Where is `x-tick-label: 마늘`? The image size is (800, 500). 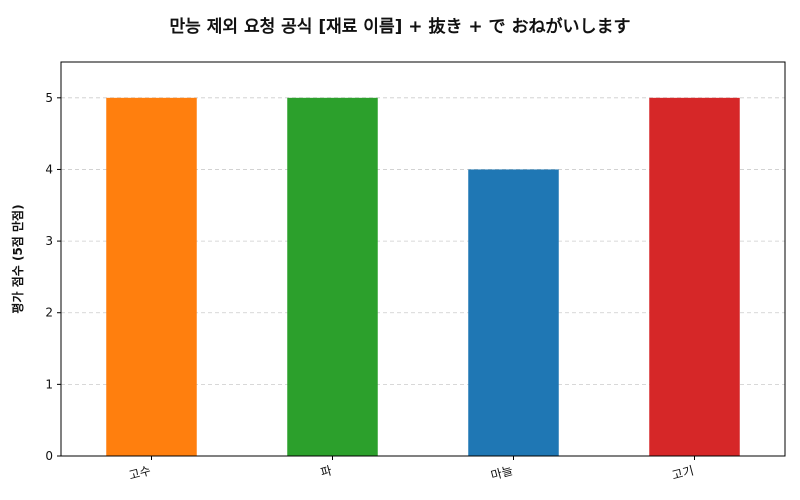 x-tick-label: 마늘 is located at coordinates (501, 472).